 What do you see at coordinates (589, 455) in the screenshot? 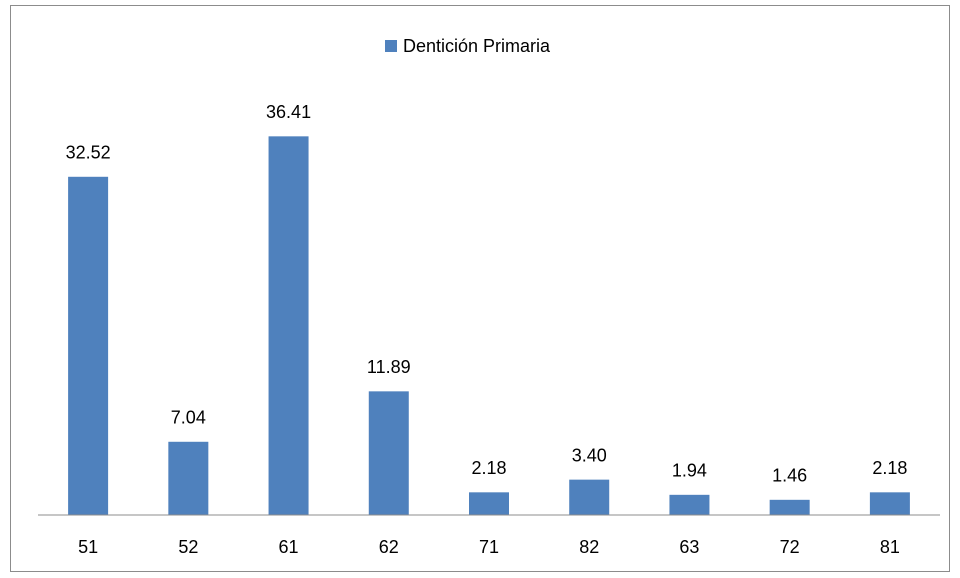
I see `data-label: 3.40` at bounding box center [589, 455].